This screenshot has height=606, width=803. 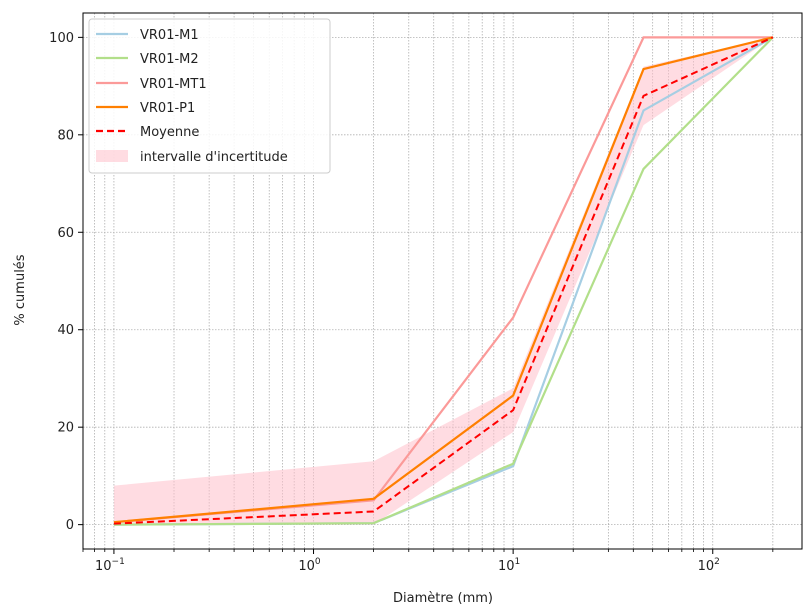 I want to click on x-tick-label: 10¹, so click(x=509, y=565).